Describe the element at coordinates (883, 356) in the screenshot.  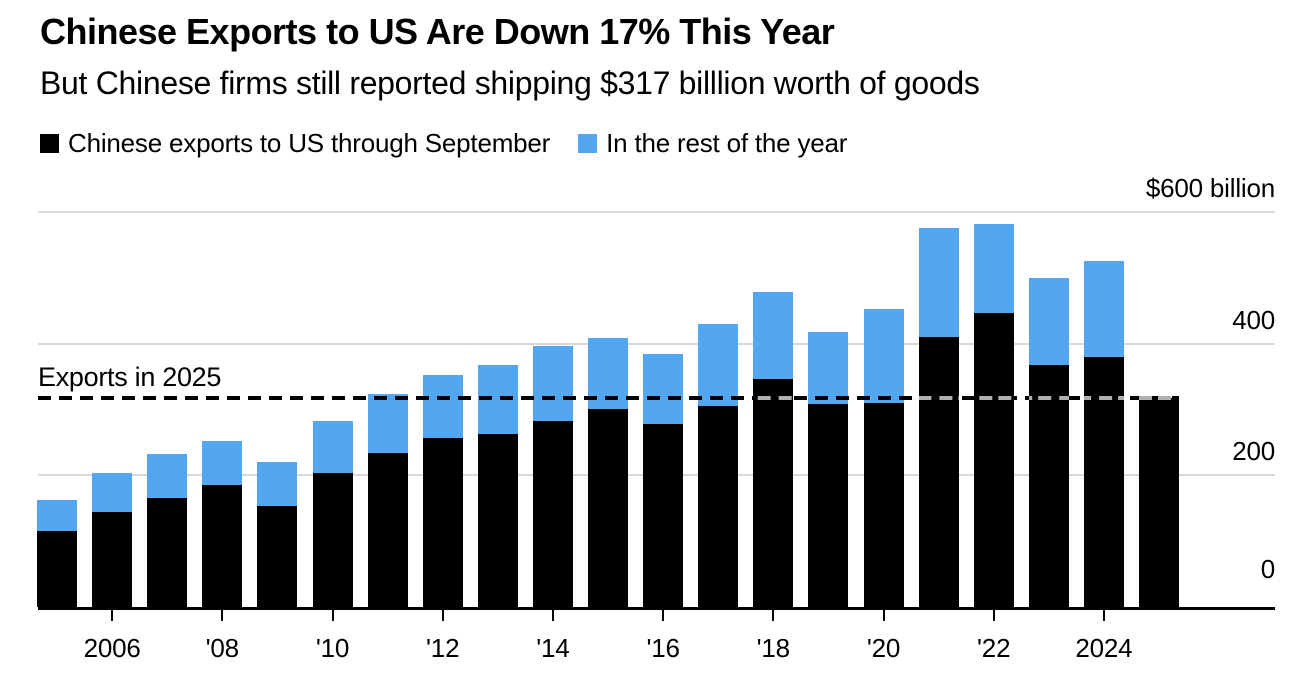
I see `bar-2020-rest` at that location.